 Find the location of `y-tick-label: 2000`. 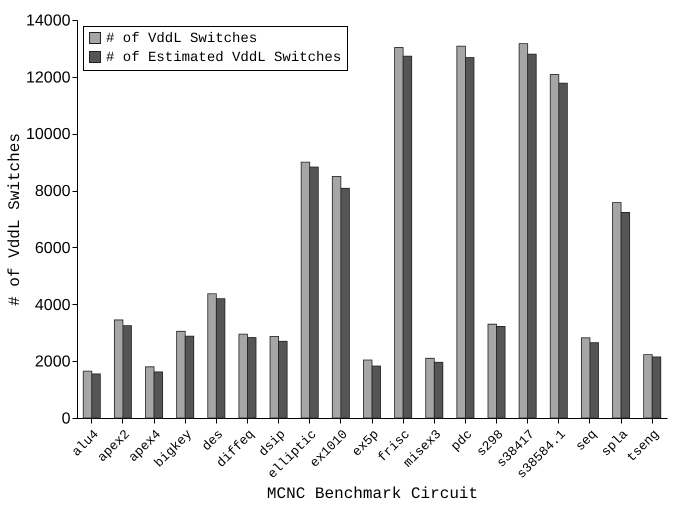

y-tick-label: 2000 is located at coordinates (52, 362).